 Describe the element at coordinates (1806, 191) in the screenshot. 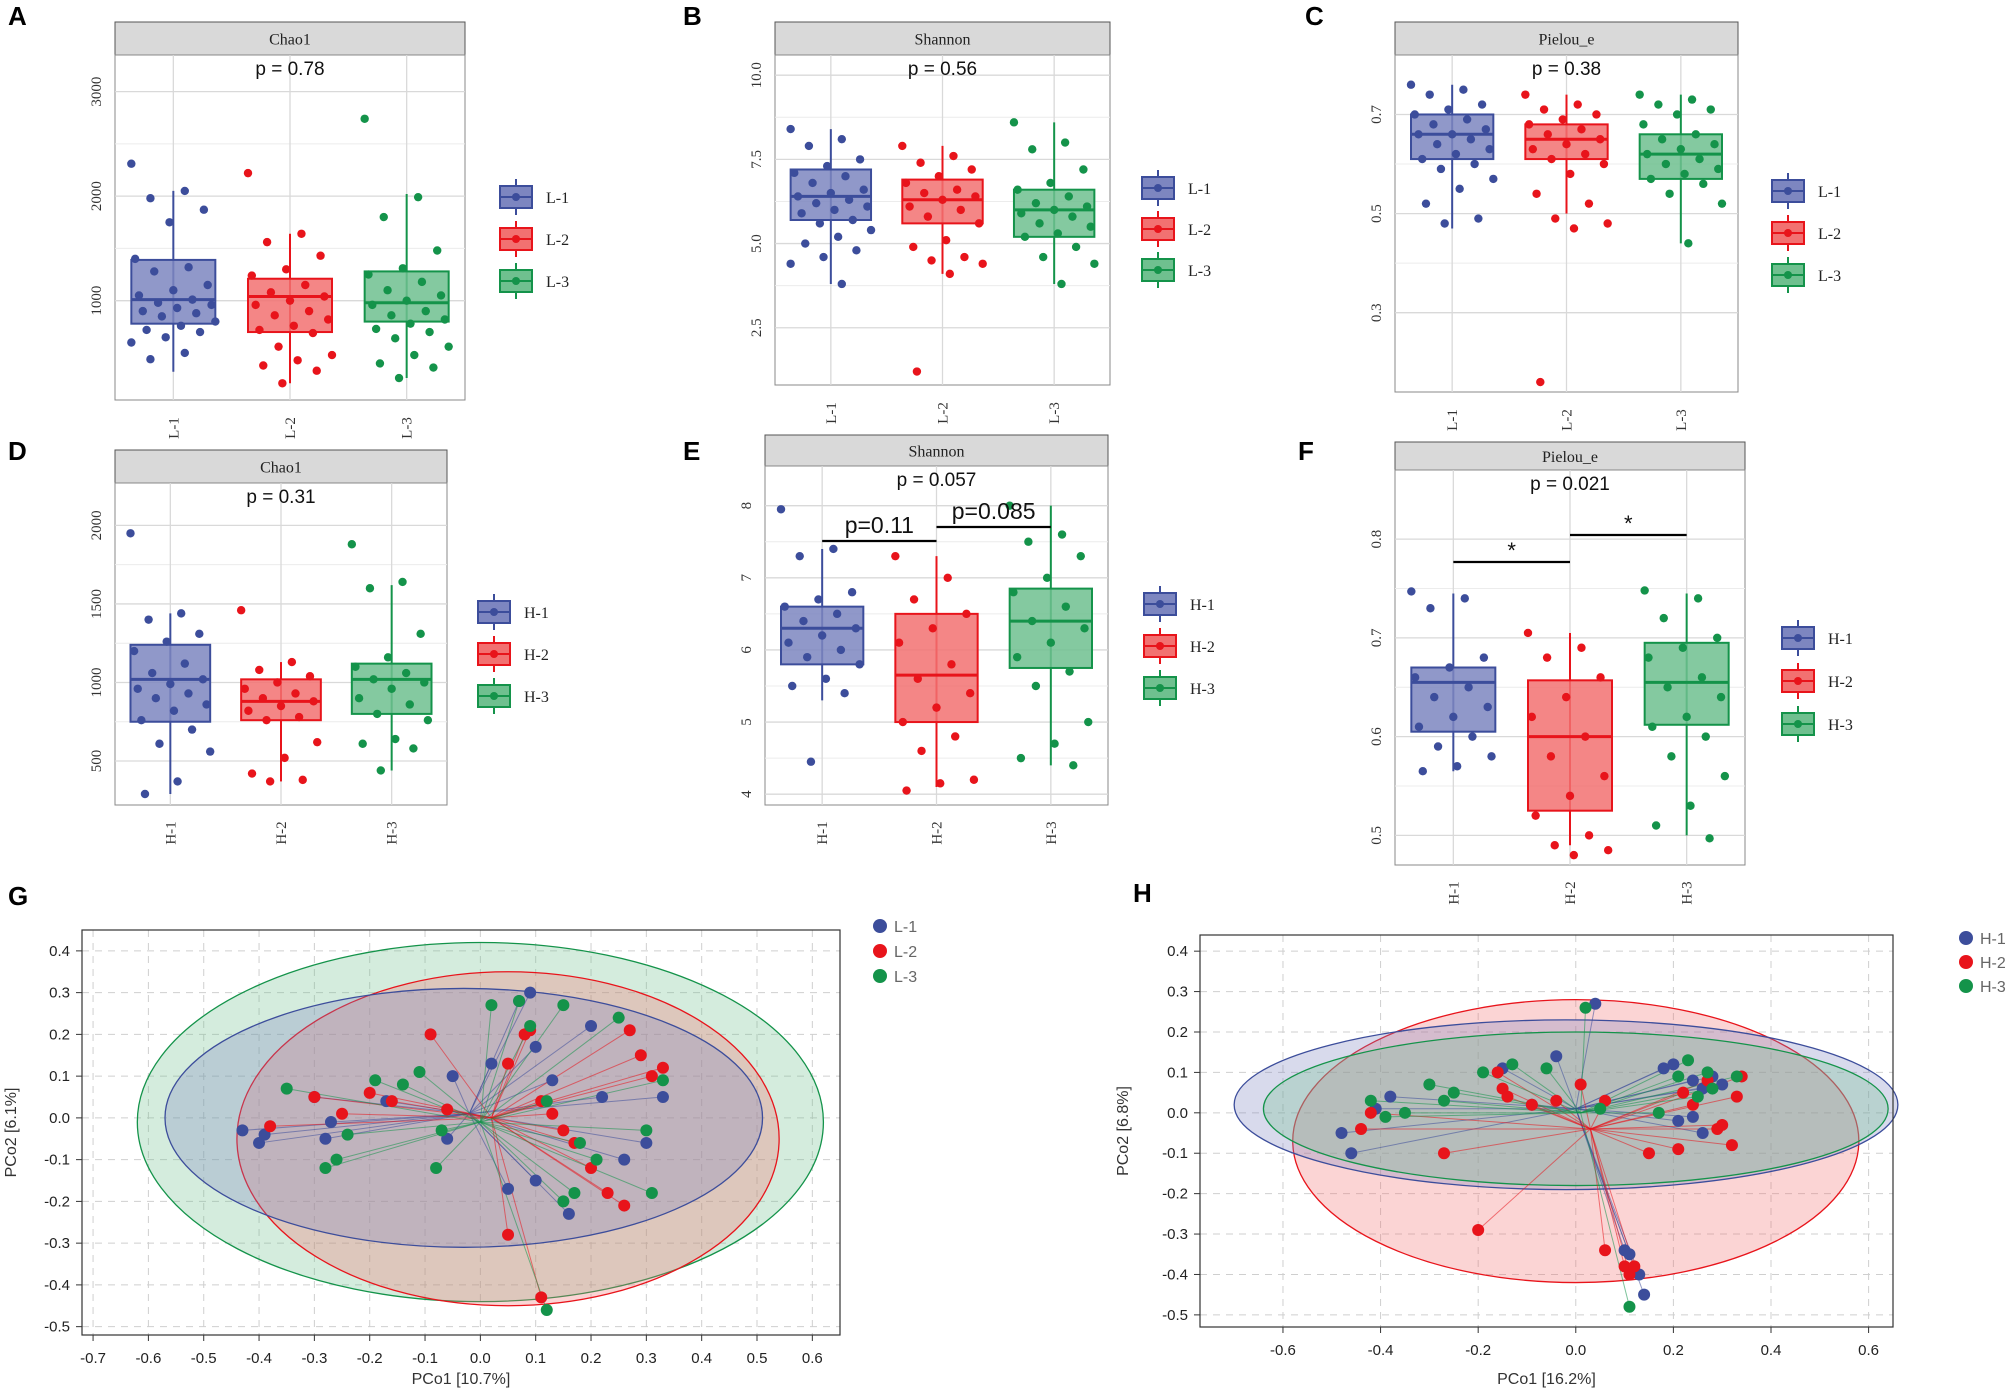

I see `legend-item-l-1: L-1` at that location.